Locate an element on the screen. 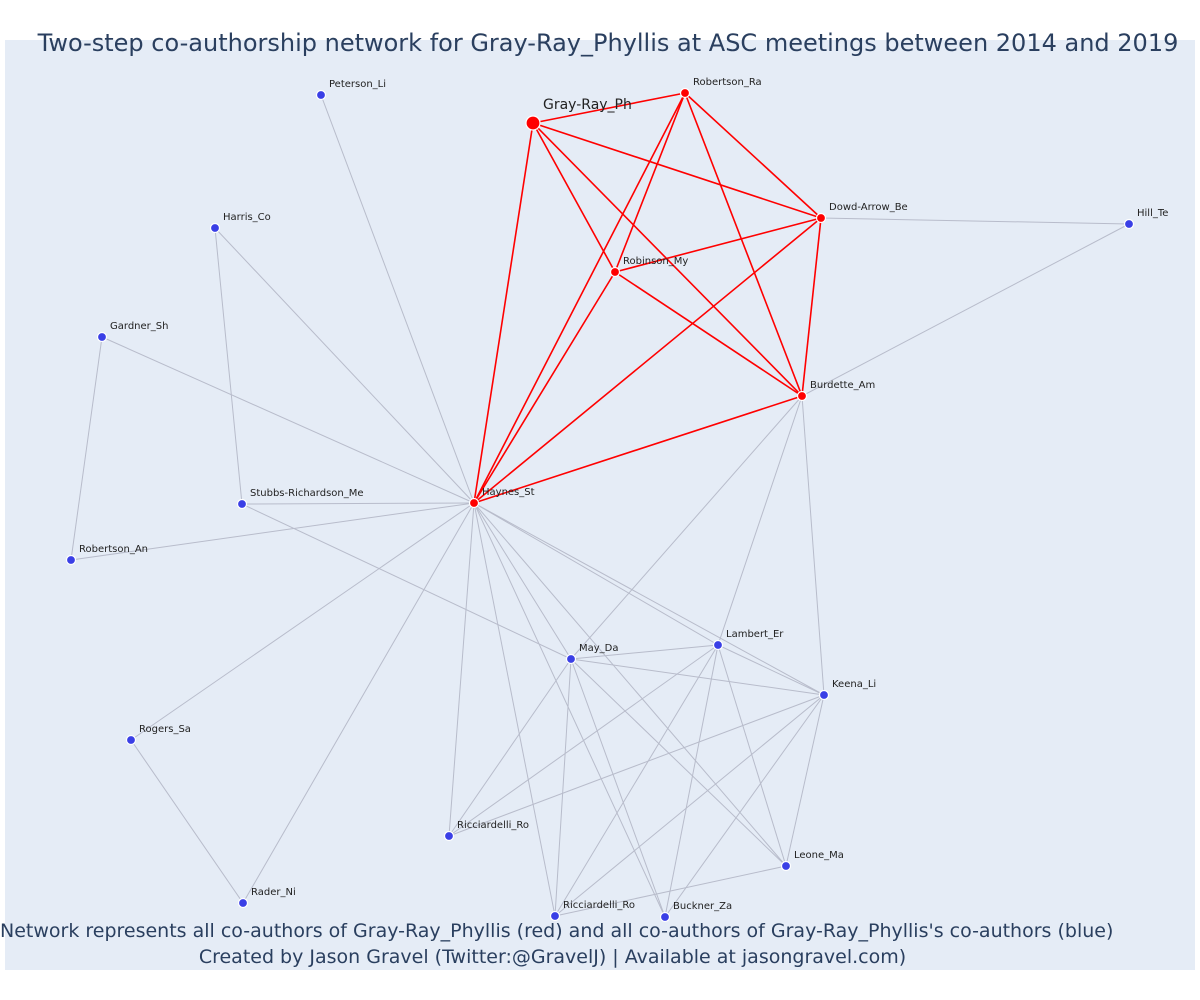  edge-keena-li-buckner-za is located at coordinates (744, 806).